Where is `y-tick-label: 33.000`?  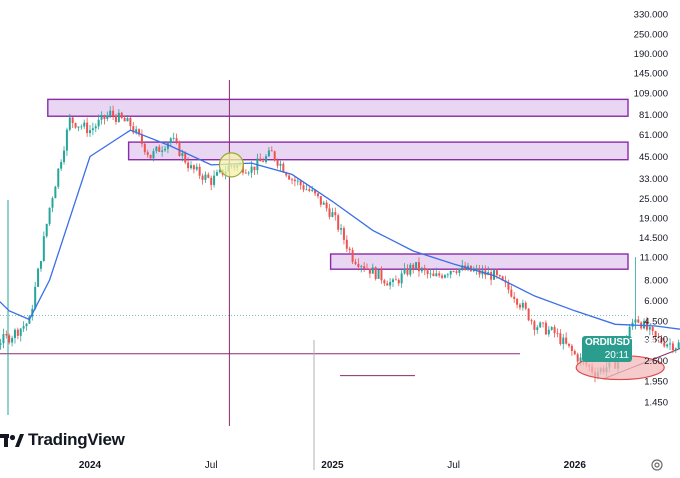 y-tick-label: 33.000 is located at coordinates (653, 179).